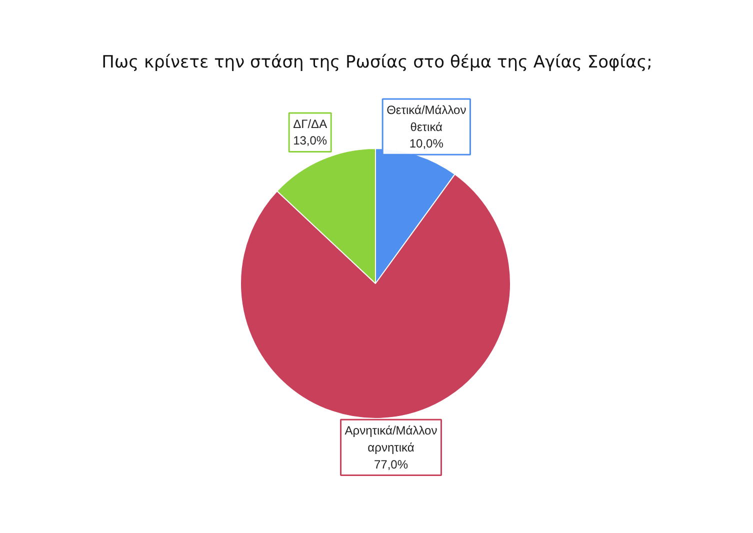 This screenshot has height=533, width=753. What do you see at coordinates (310, 141) in the screenshot?
I see `data-label: 13,0%` at bounding box center [310, 141].